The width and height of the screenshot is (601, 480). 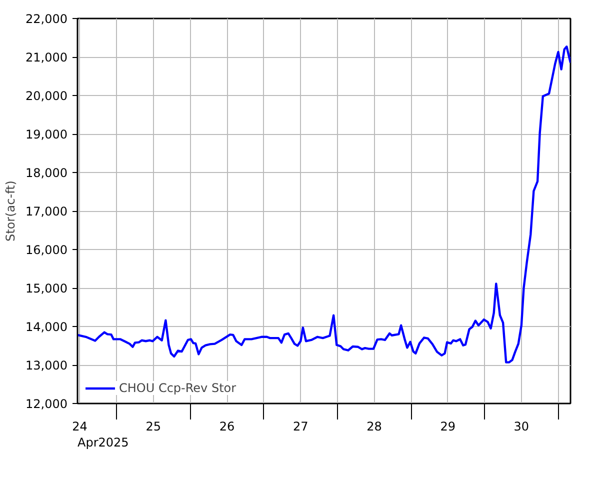 What do you see at coordinates (300, 427) in the screenshot?
I see `x-tick-label: 27` at bounding box center [300, 427].